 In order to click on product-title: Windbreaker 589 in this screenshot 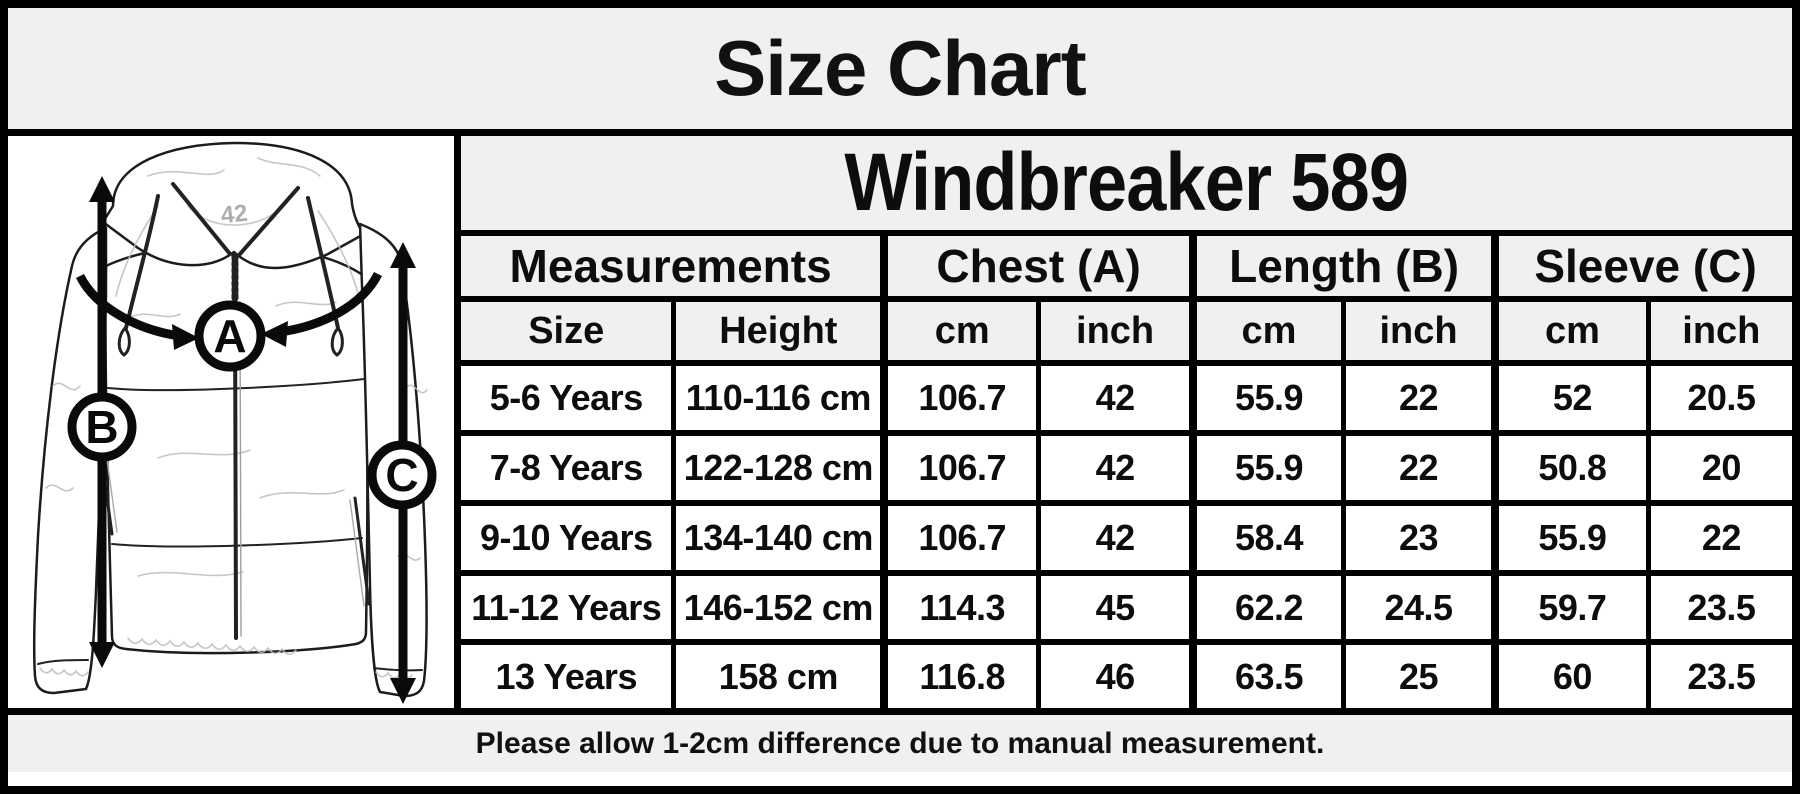, I will do `click(1127, 182)`.